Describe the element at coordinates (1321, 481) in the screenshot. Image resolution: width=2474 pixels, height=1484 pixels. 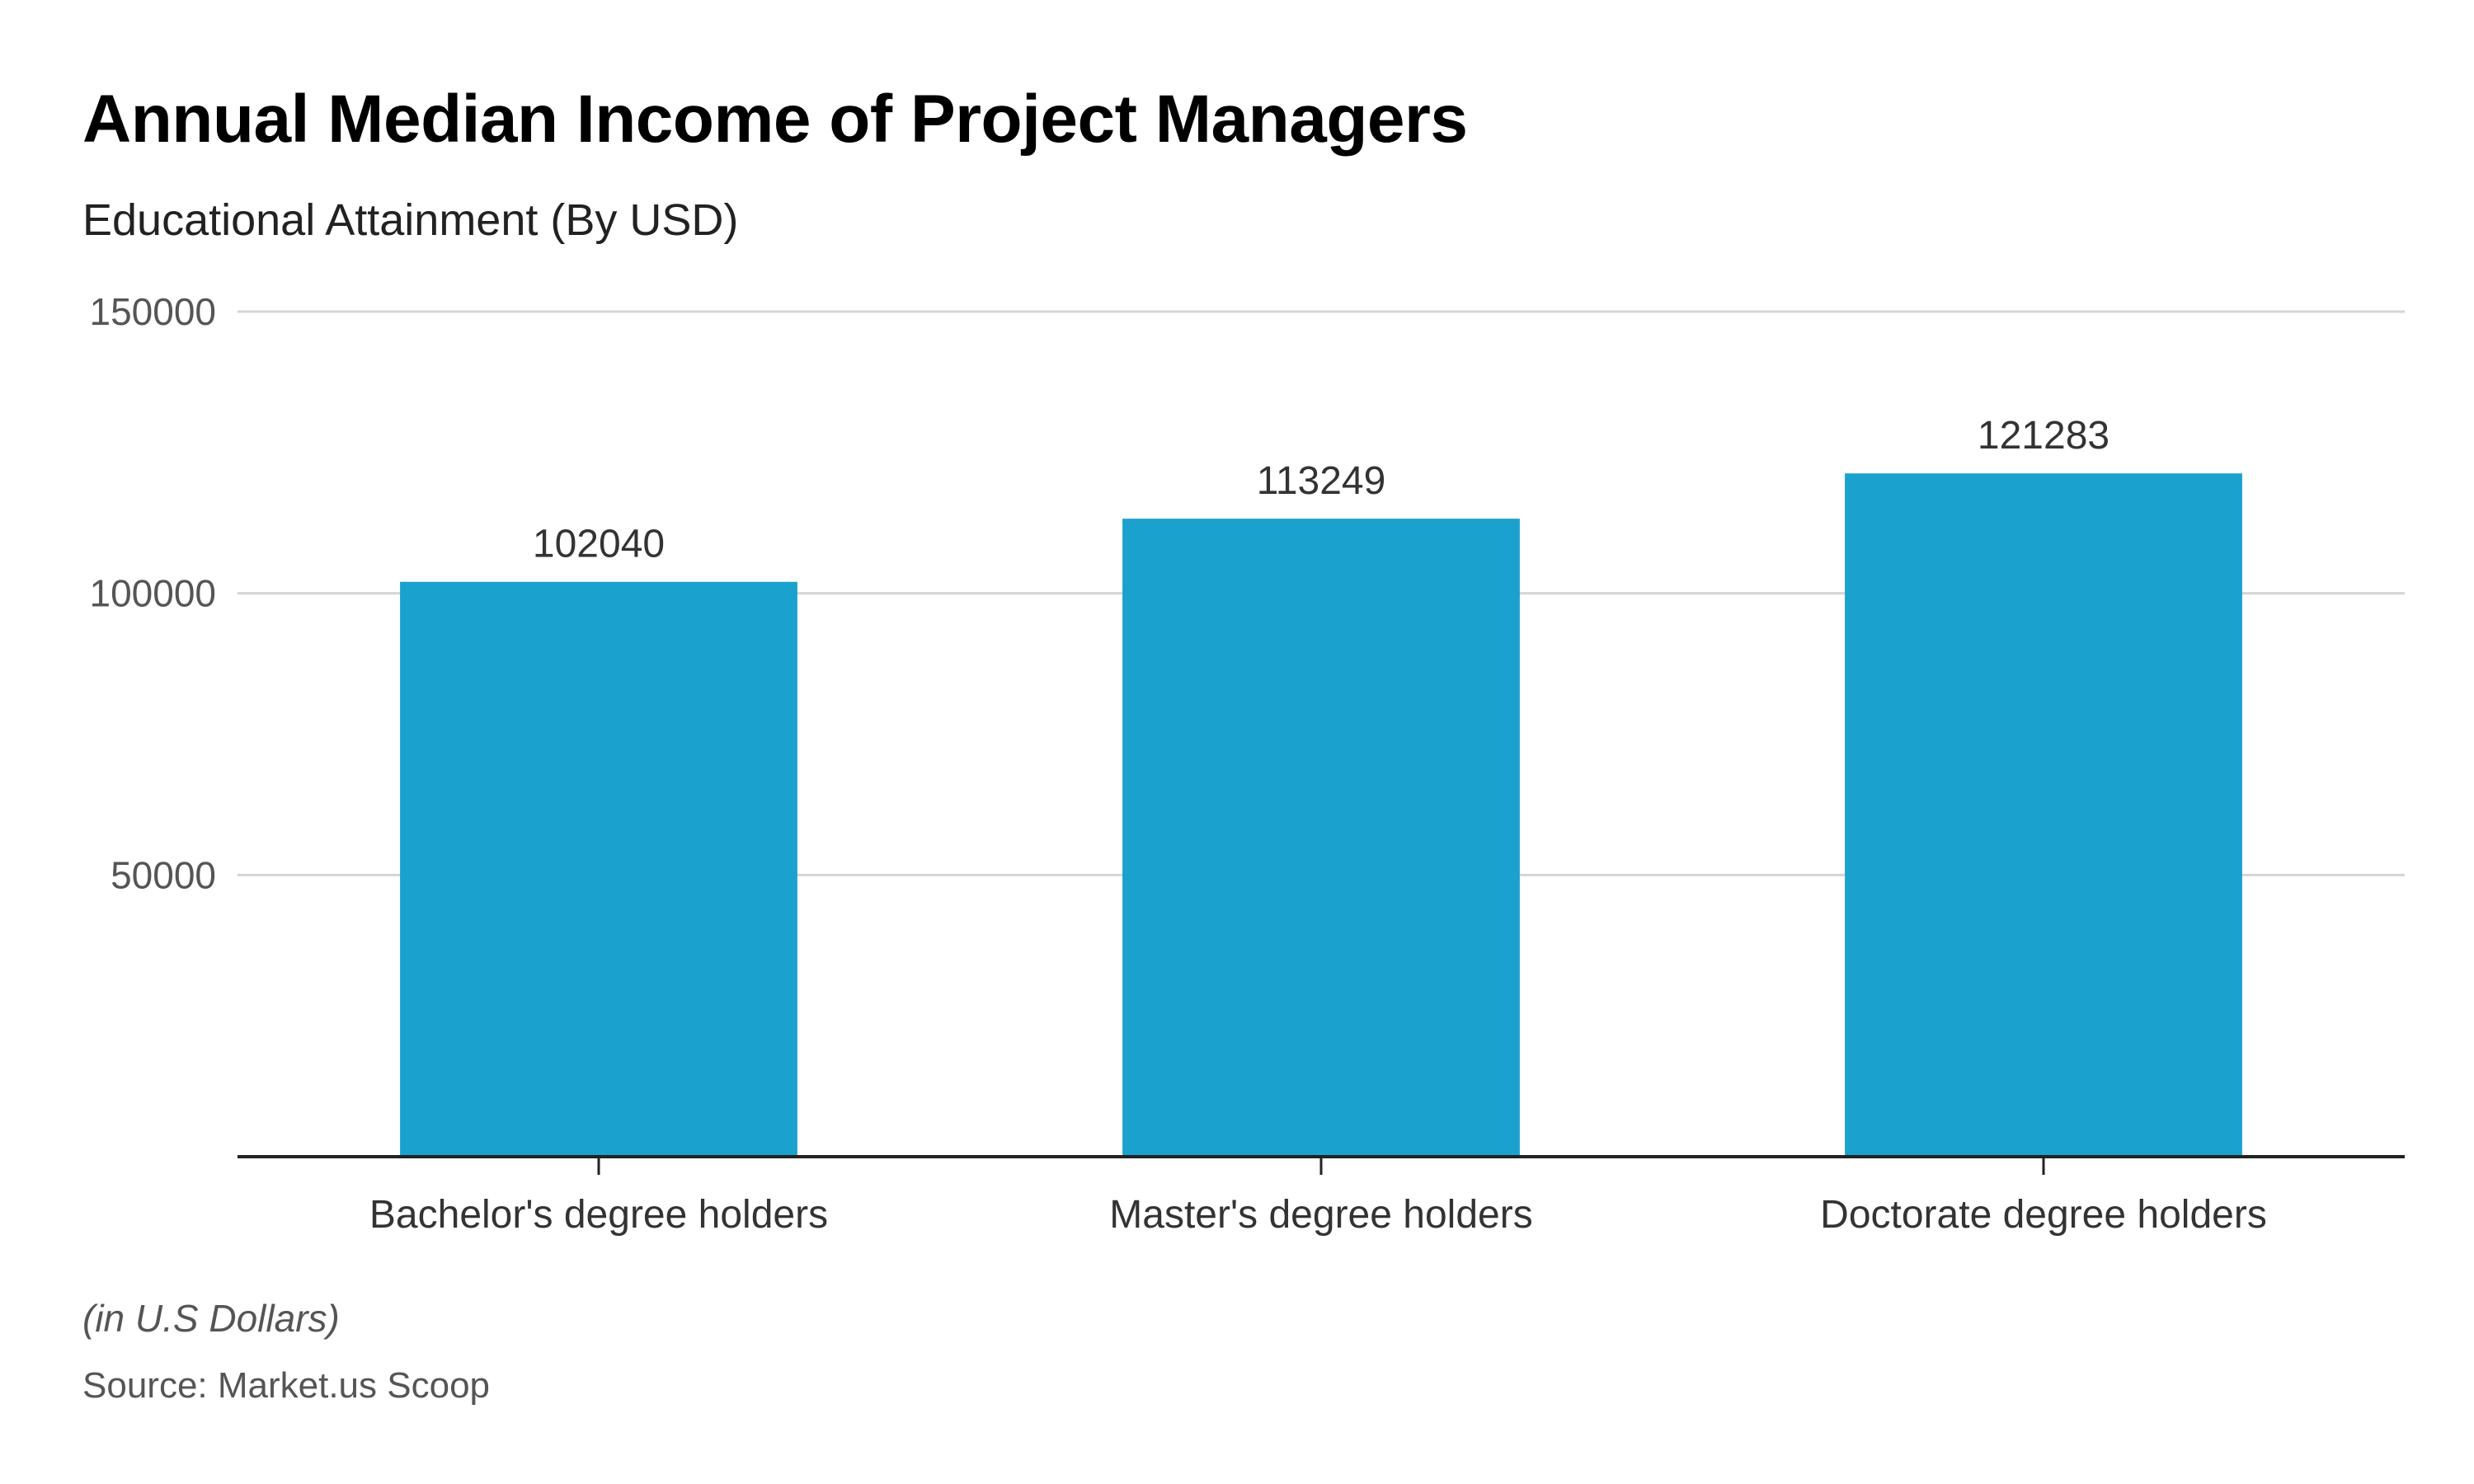
I see `data-label: 113249` at that location.